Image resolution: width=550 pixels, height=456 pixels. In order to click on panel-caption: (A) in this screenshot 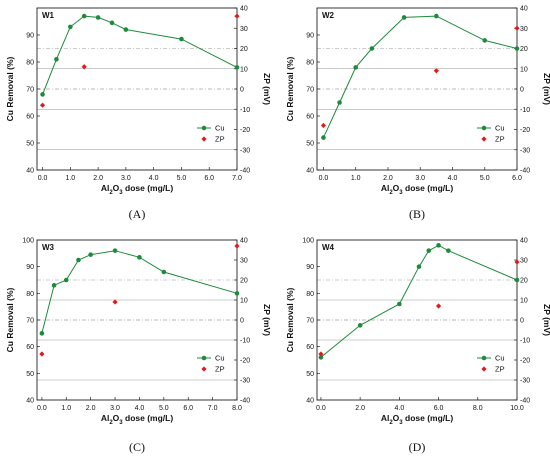, I will do `click(137, 214)`.